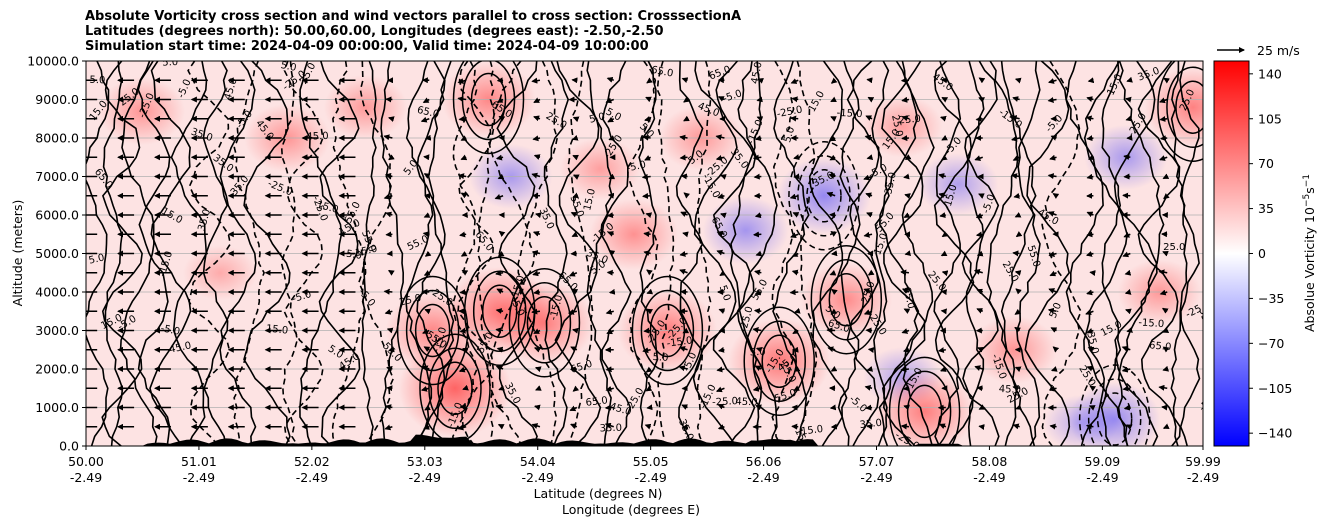 This screenshot has height=526, width=1332. I want to click on y-axis-label: Altitude (meters), so click(17, 253).